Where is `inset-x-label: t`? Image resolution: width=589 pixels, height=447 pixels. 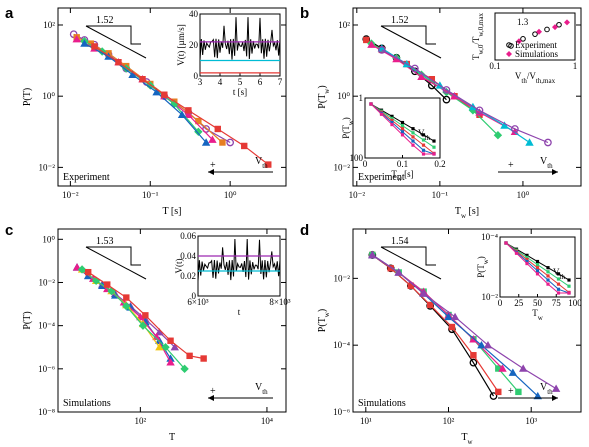
inset-x-label: t is located at coordinates (239, 312).